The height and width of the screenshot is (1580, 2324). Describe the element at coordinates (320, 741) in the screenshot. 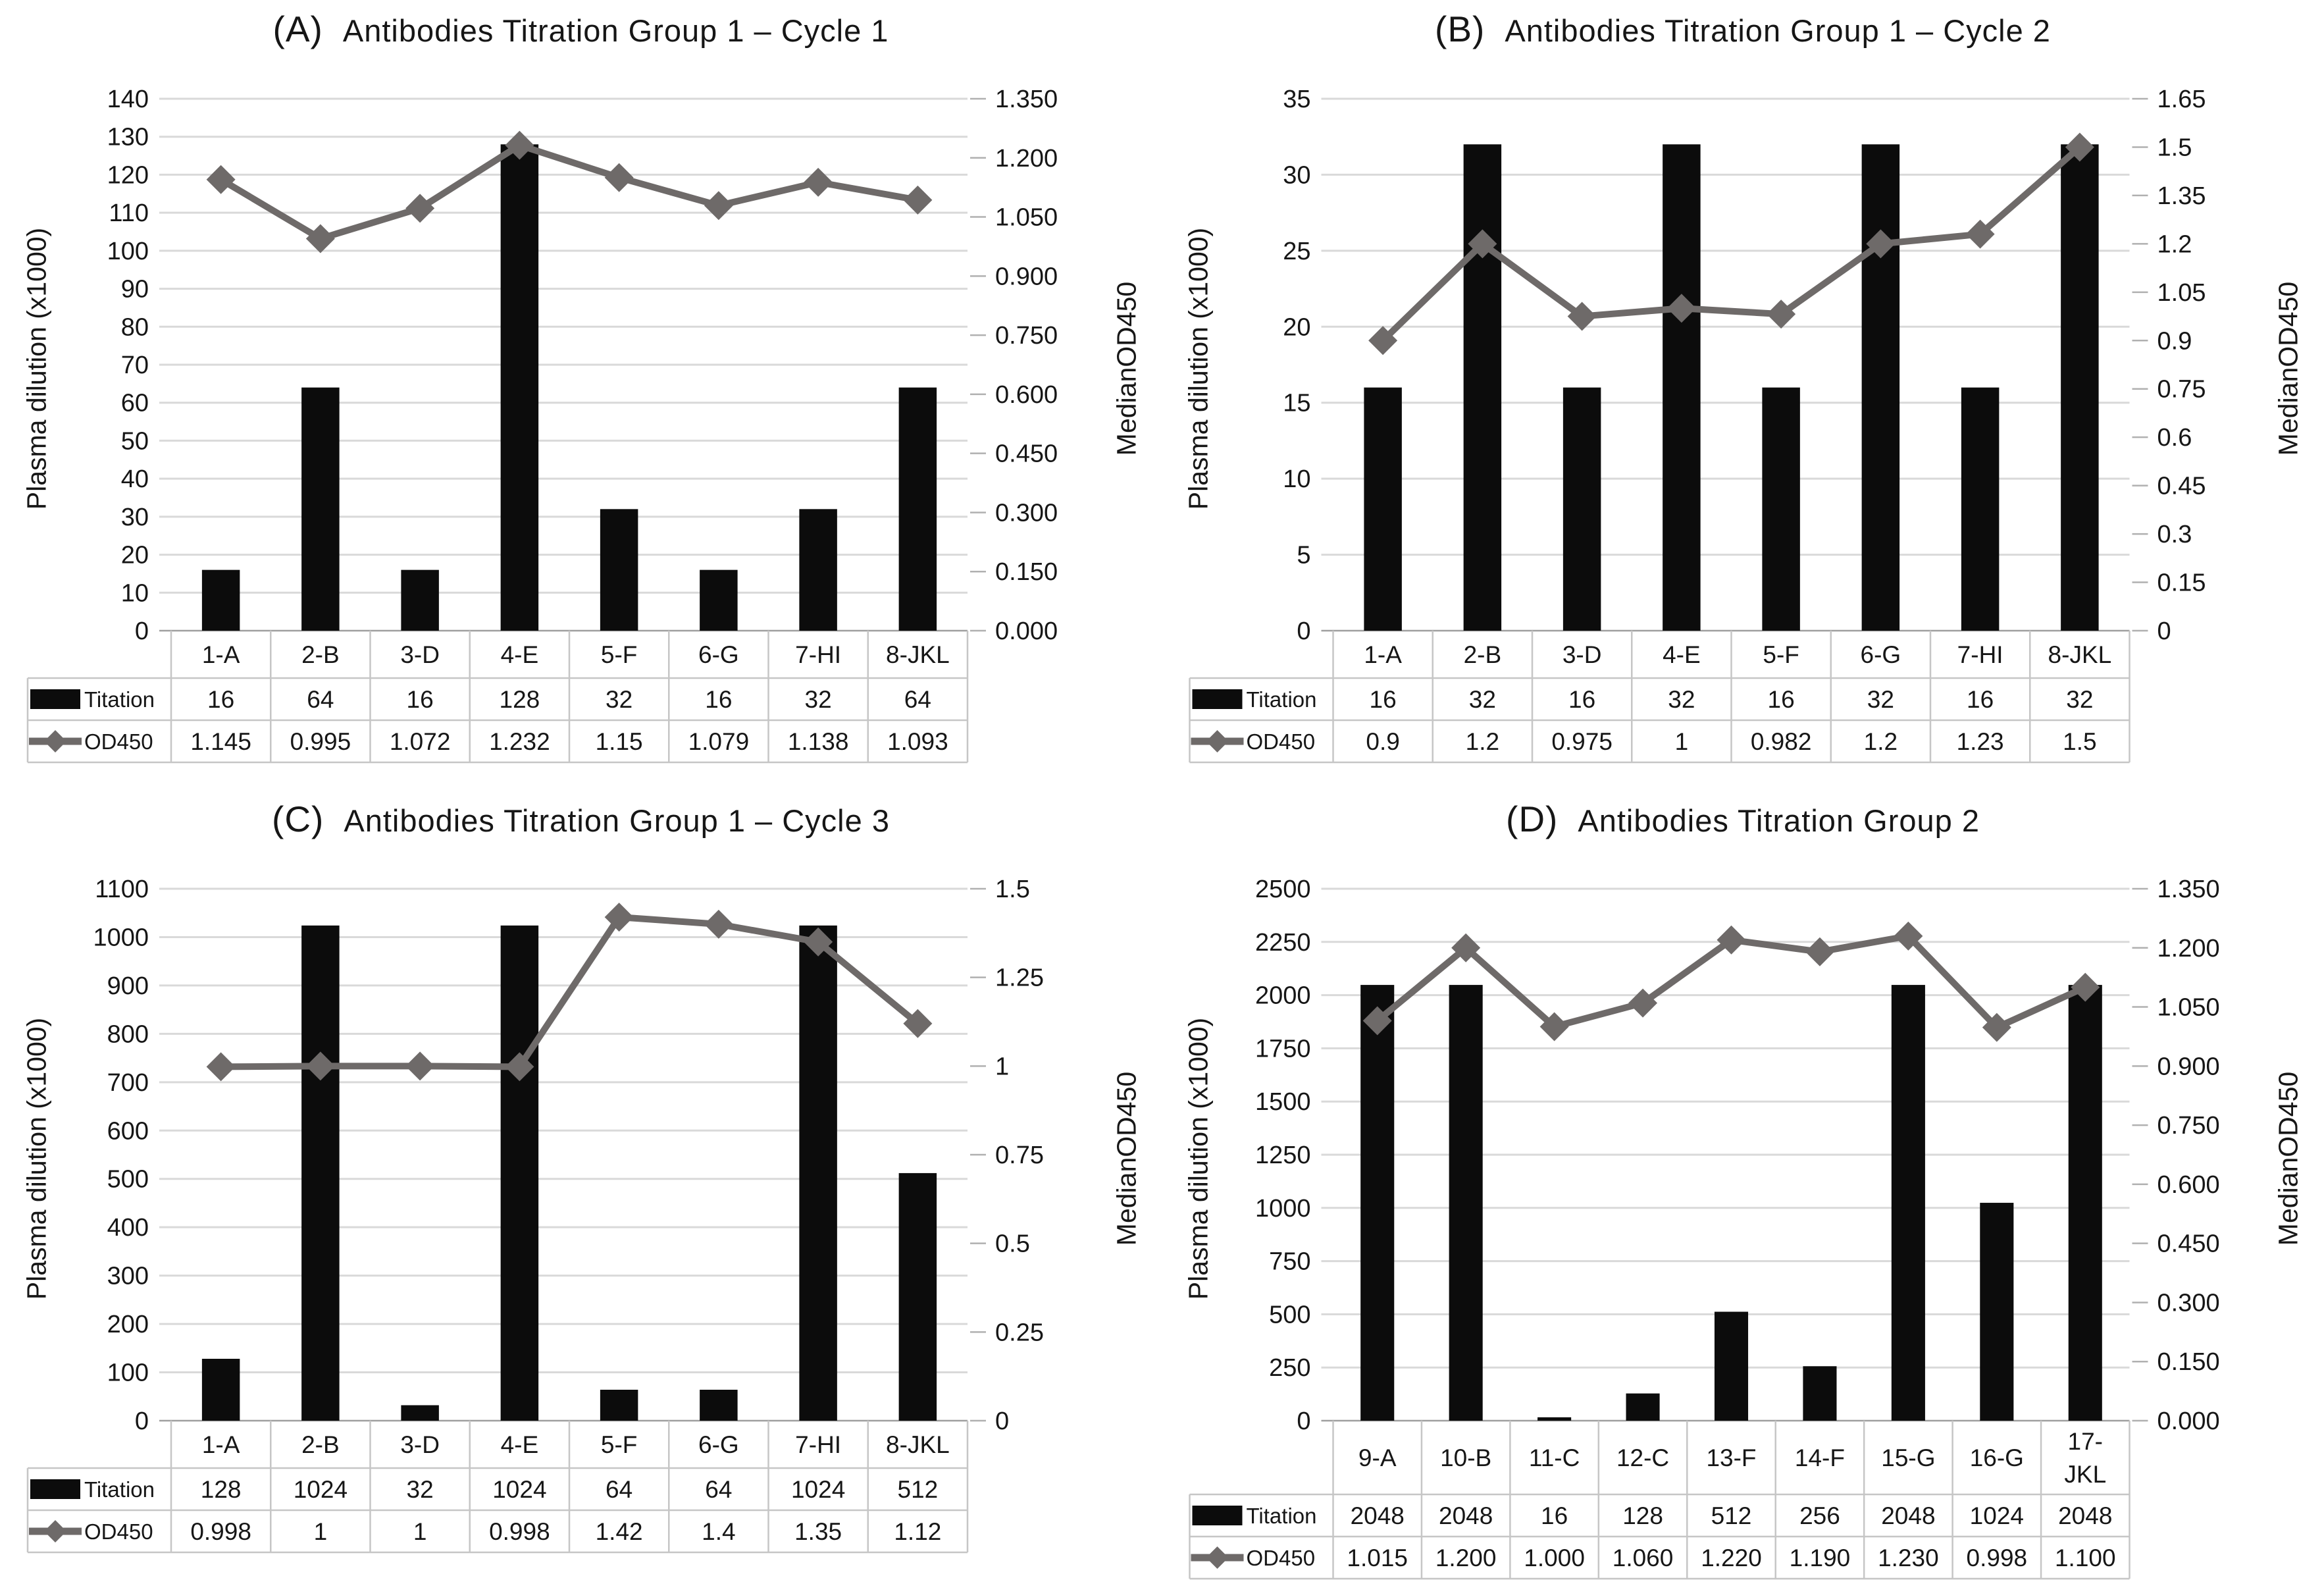

I see `od450-value: 0.995` at that location.